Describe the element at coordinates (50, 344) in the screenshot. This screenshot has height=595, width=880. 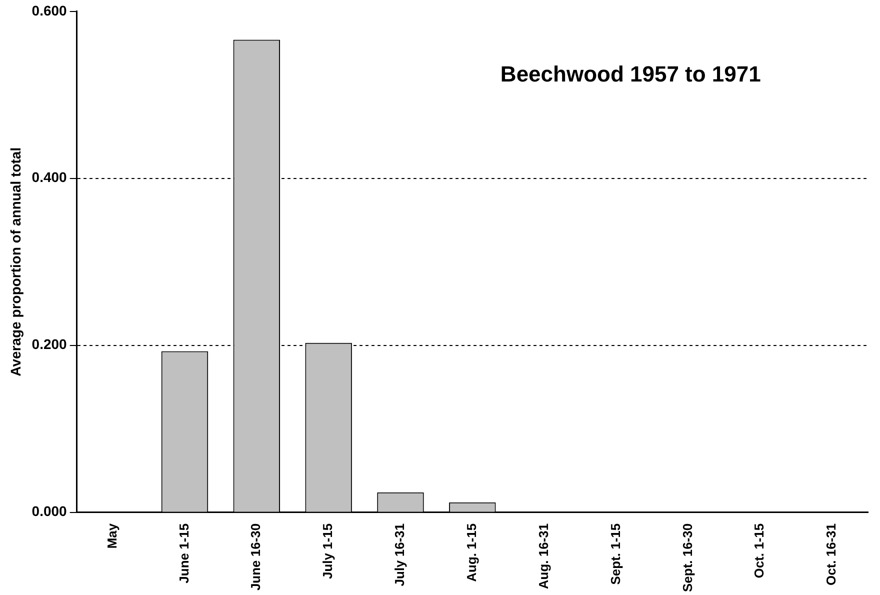
I see `y-tick-label: 0.200` at that location.